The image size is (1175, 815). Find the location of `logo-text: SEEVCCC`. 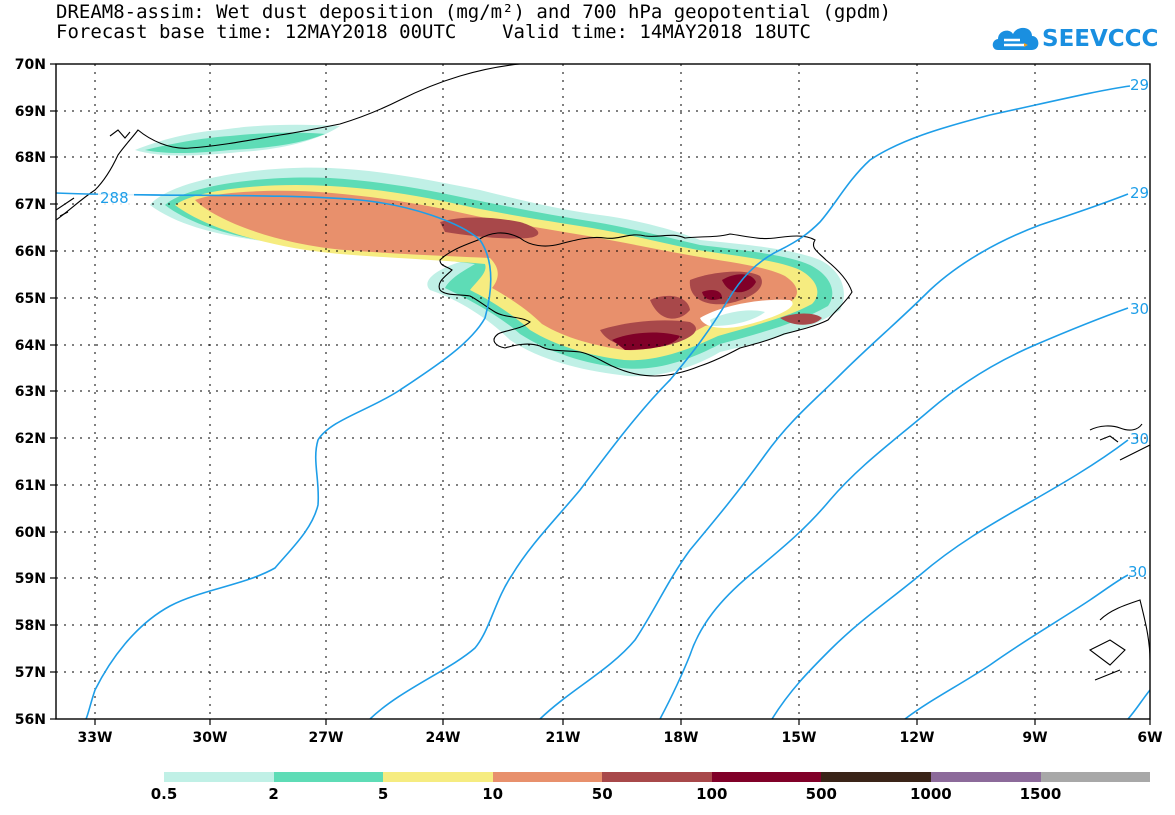

logo-text: SEEVCCC is located at coordinates (1100, 39).